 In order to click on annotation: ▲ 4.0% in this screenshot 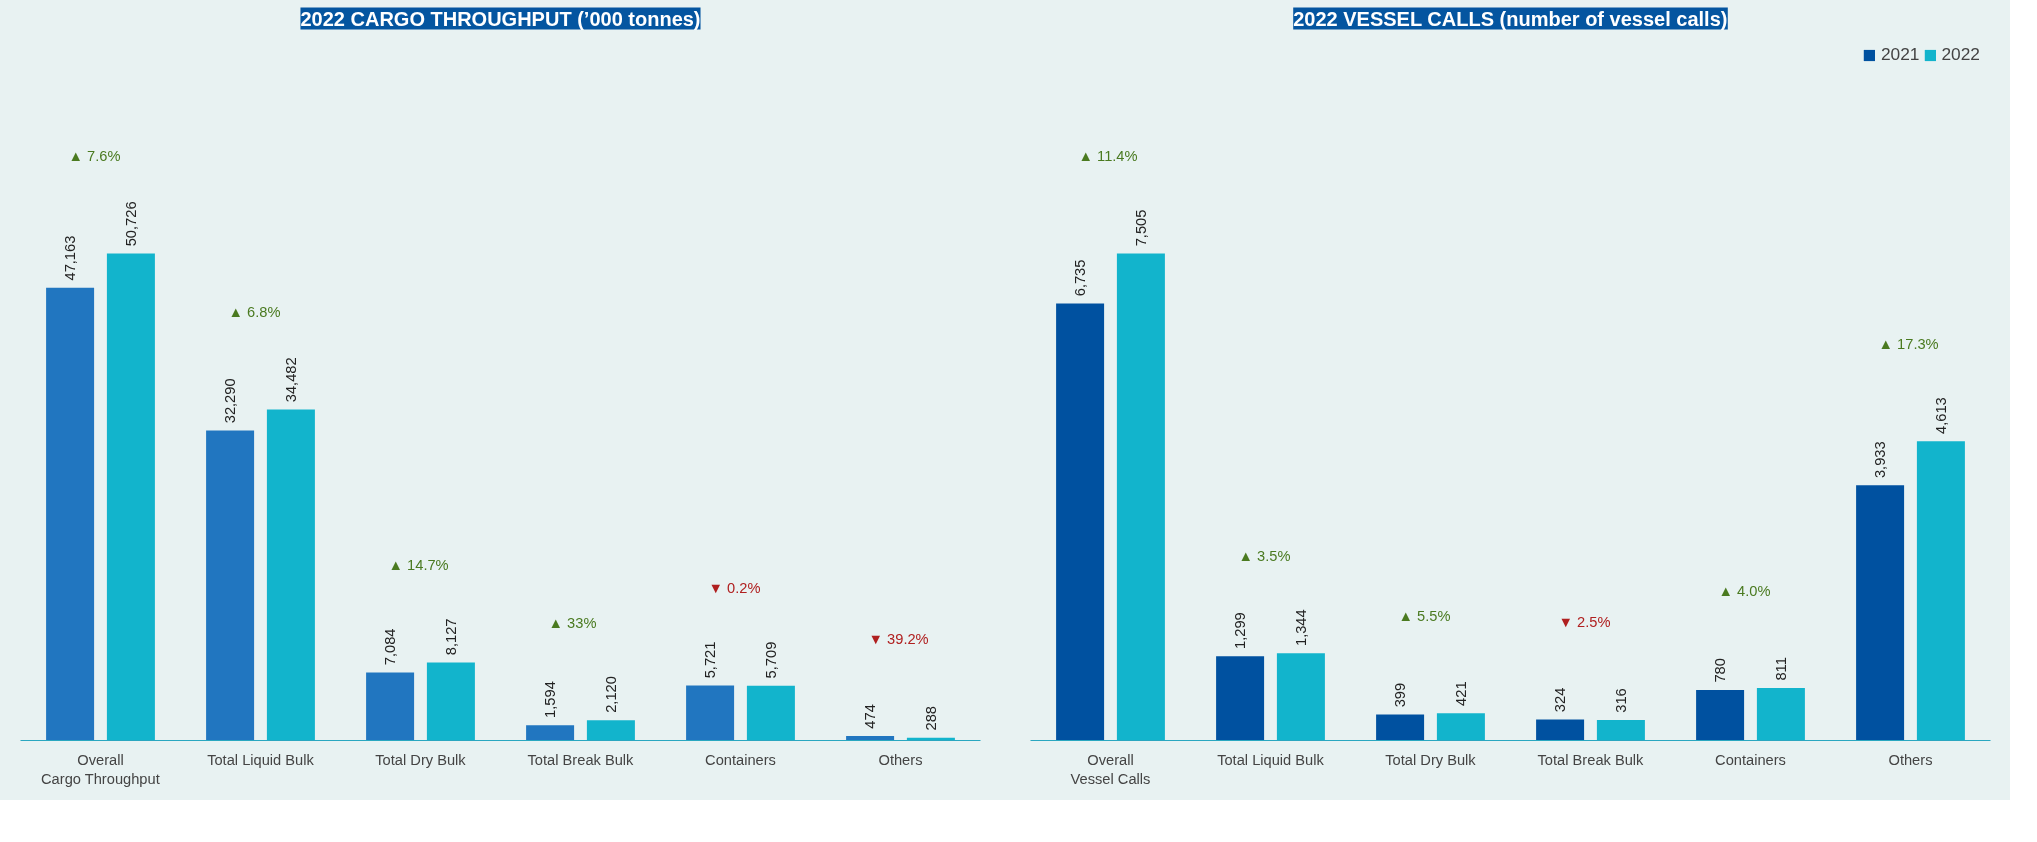, I will do `click(1744, 590)`.